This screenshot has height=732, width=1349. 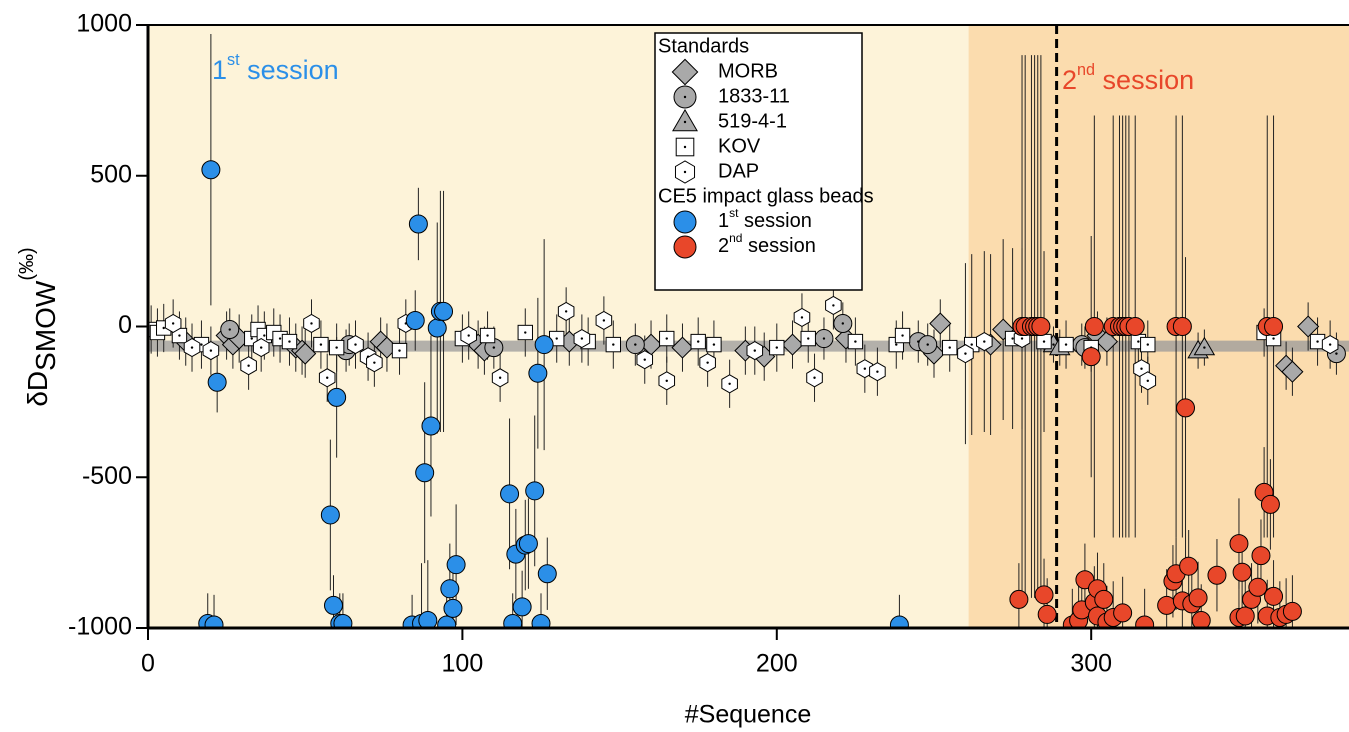 I want to click on session-annotation: 1st session, so click(x=275, y=68).